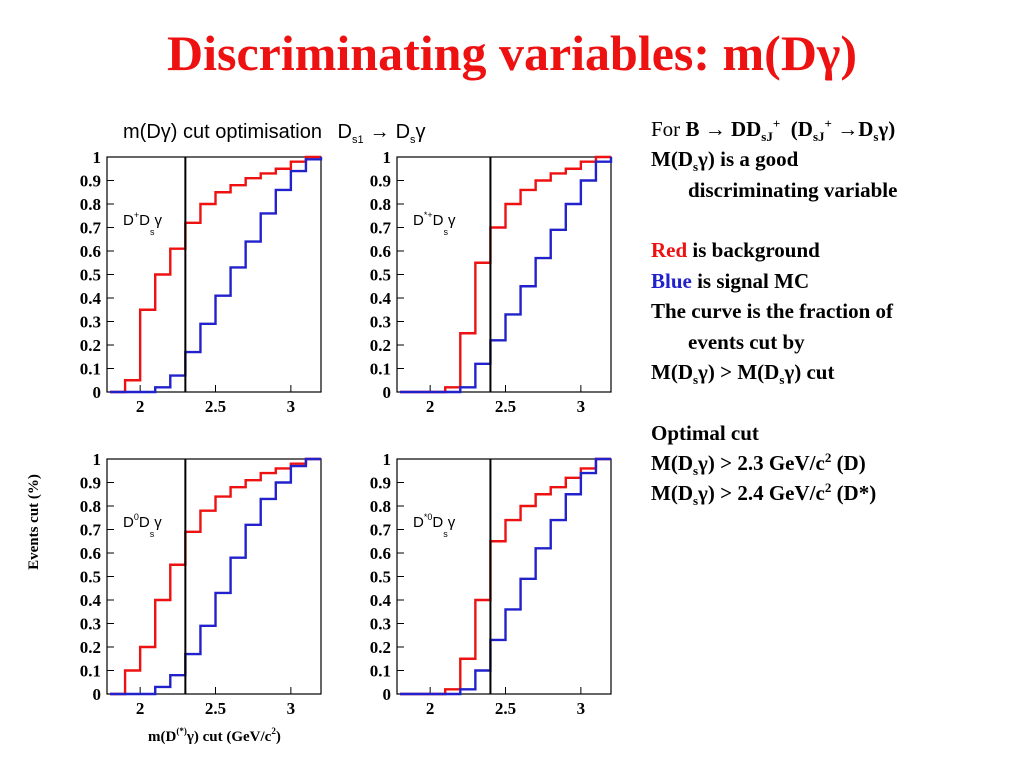 The image size is (1024, 768). What do you see at coordinates (761, 493) in the screenshot?
I see `notes-opt2-rest: γ) > 2.4 GeV/c` at bounding box center [761, 493].